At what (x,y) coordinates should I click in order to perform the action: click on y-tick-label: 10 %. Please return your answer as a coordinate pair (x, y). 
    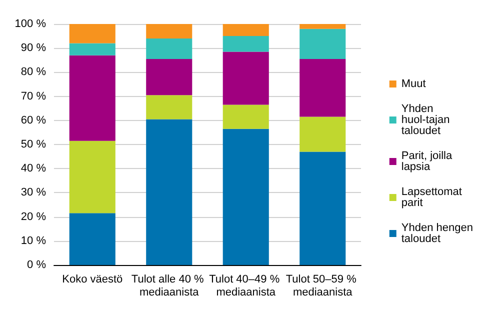
    Looking at the image, I should click on (33, 240).